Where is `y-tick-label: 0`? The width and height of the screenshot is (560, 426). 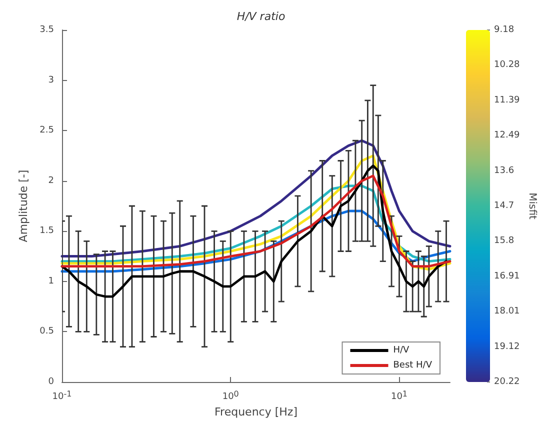 y-tick-label: 0 is located at coordinates (51, 382).